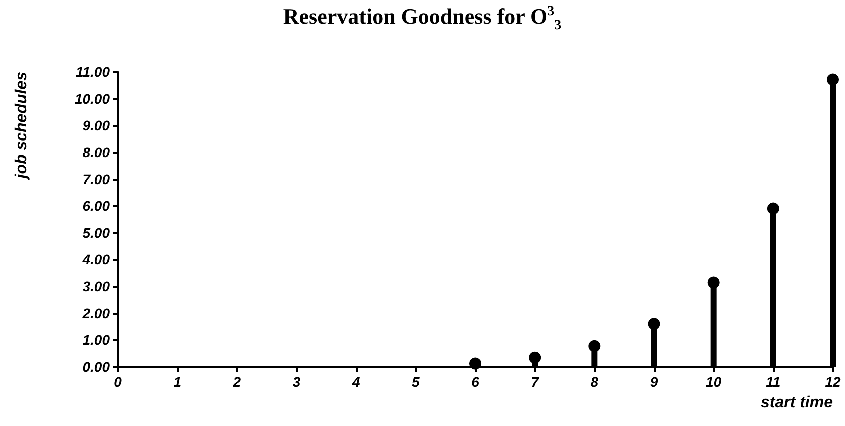 The image size is (845, 426). Describe the element at coordinates (833, 382) in the screenshot. I see `x-tick-label: 12` at that location.